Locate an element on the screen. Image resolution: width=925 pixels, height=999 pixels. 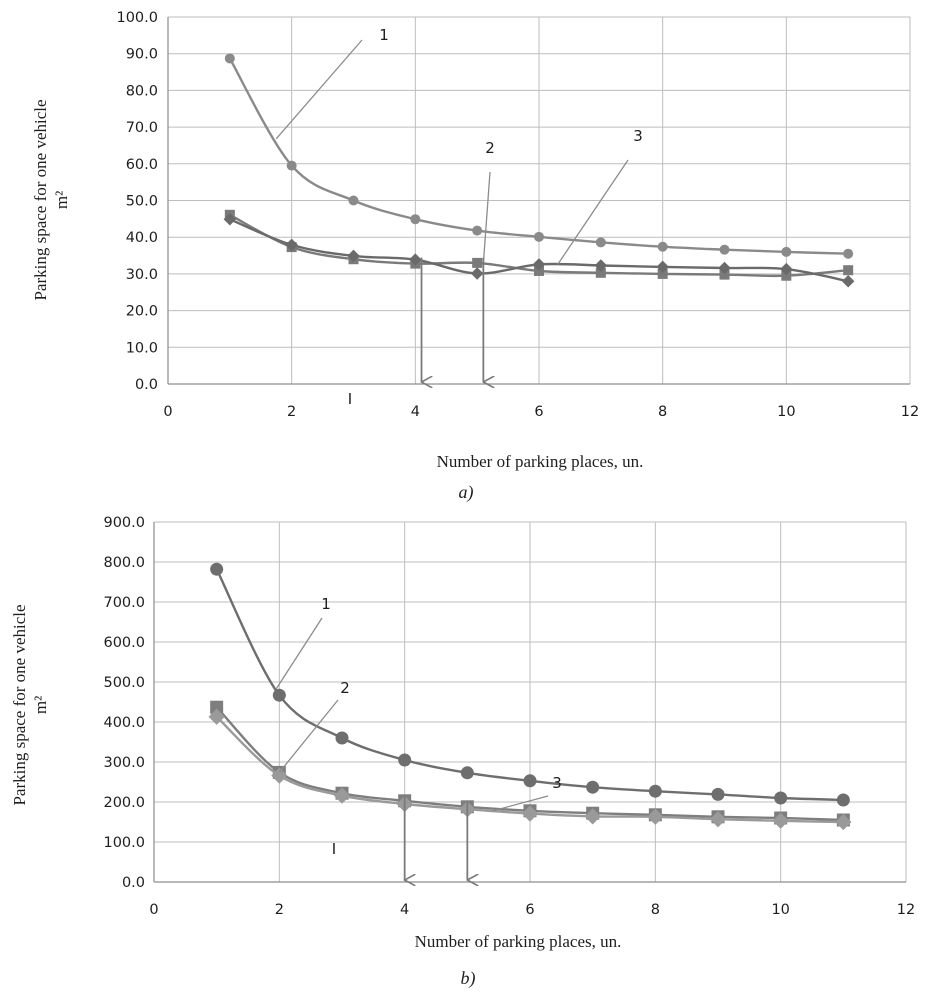
x-tick-label: 6 is located at coordinates (538, 412).